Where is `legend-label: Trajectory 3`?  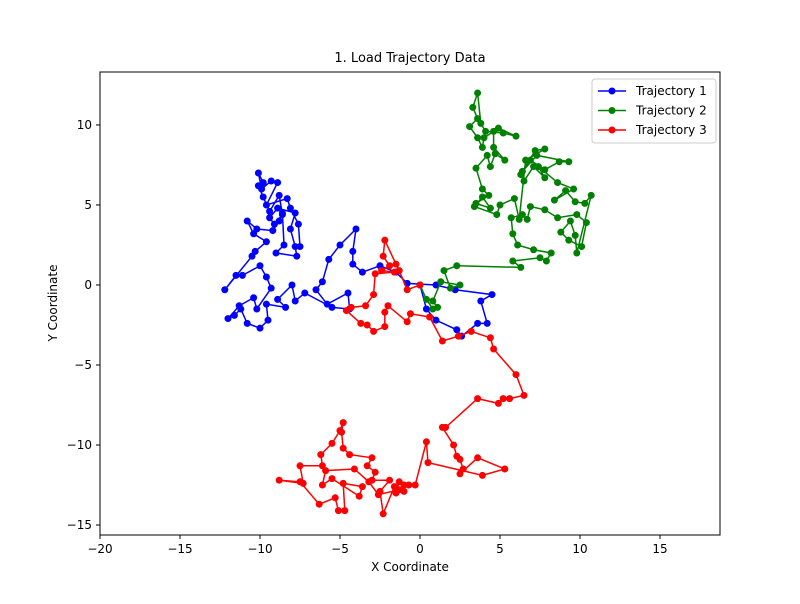
legend-label: Trajectory 3 is located at coordinates (671, 130).